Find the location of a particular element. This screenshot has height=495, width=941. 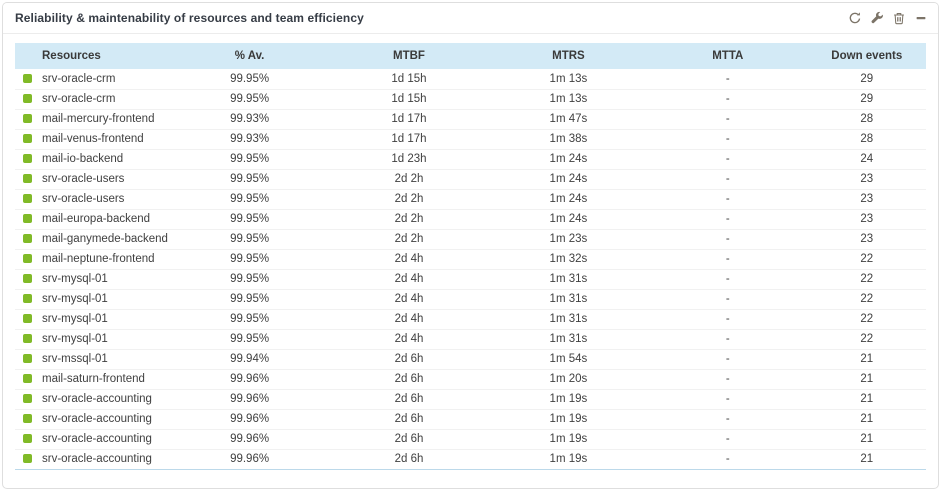

resource-cell: mail-mercury-frontend is located at coordinates (92, 119).